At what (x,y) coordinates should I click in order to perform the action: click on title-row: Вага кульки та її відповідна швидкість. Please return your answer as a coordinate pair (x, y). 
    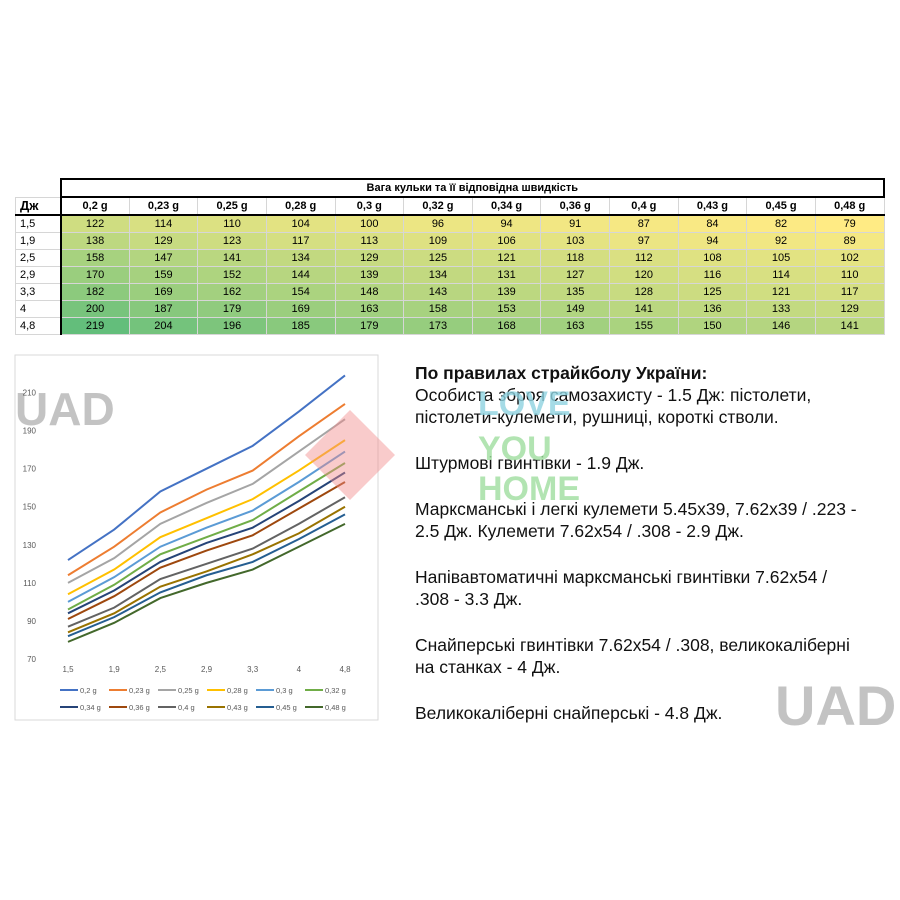
    Looking at the image, I should click on (450, 188).